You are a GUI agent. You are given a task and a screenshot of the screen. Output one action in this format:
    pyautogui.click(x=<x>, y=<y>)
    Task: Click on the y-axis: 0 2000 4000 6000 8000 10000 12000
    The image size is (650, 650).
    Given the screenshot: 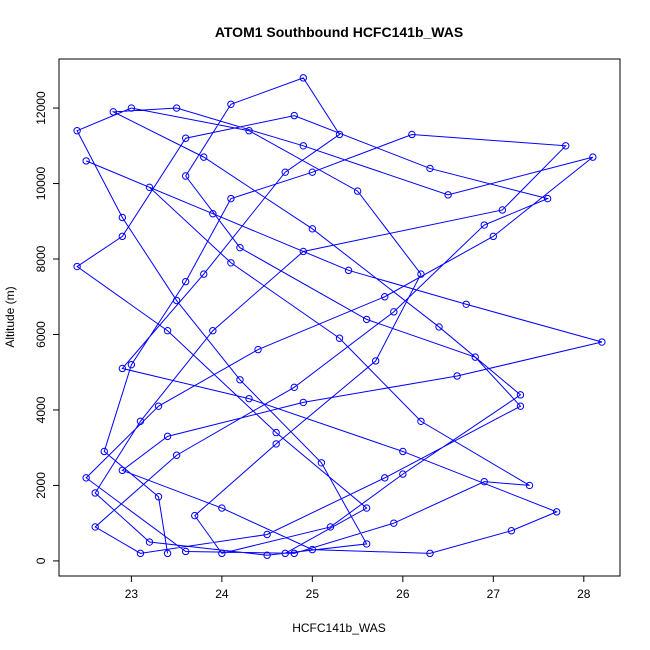 What is the action you would take?
    pyautogui.click(x=46, y=327)
    